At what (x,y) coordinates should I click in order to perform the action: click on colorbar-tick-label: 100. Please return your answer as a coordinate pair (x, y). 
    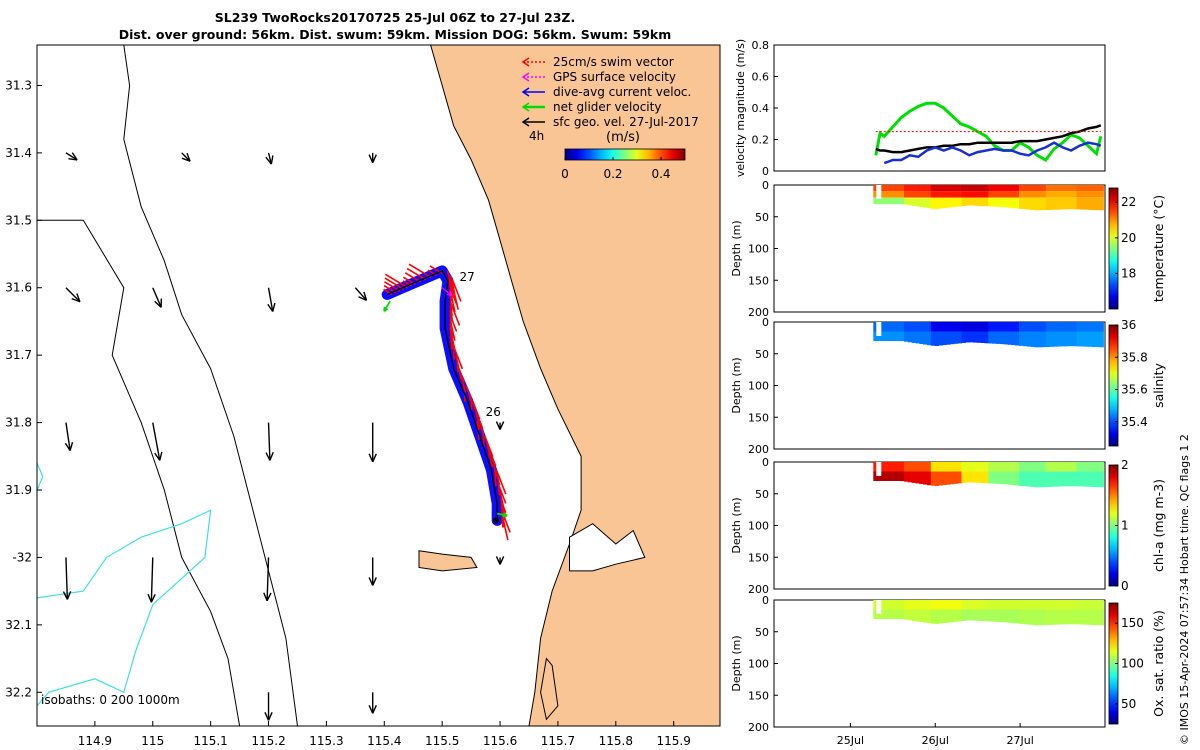
    Looking at the image, I should click on (1132, 664).